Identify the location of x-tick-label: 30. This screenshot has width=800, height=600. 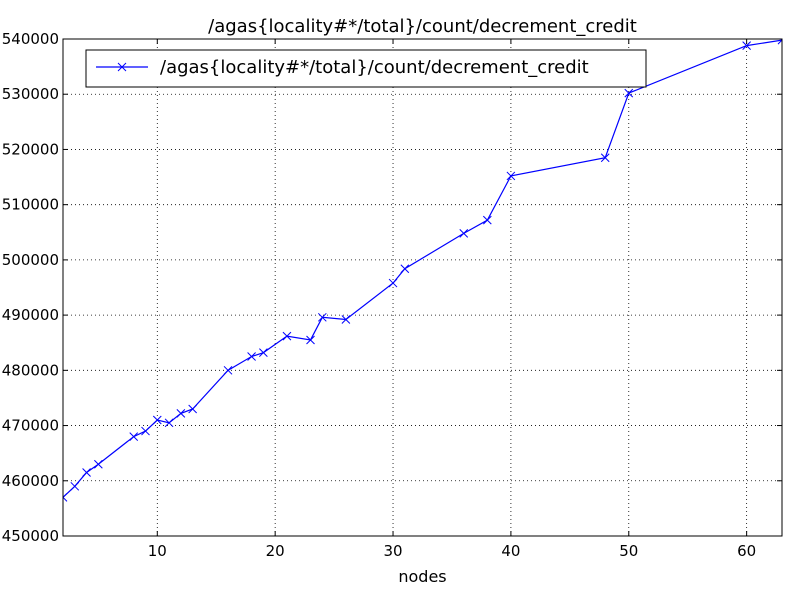
(392, 551).